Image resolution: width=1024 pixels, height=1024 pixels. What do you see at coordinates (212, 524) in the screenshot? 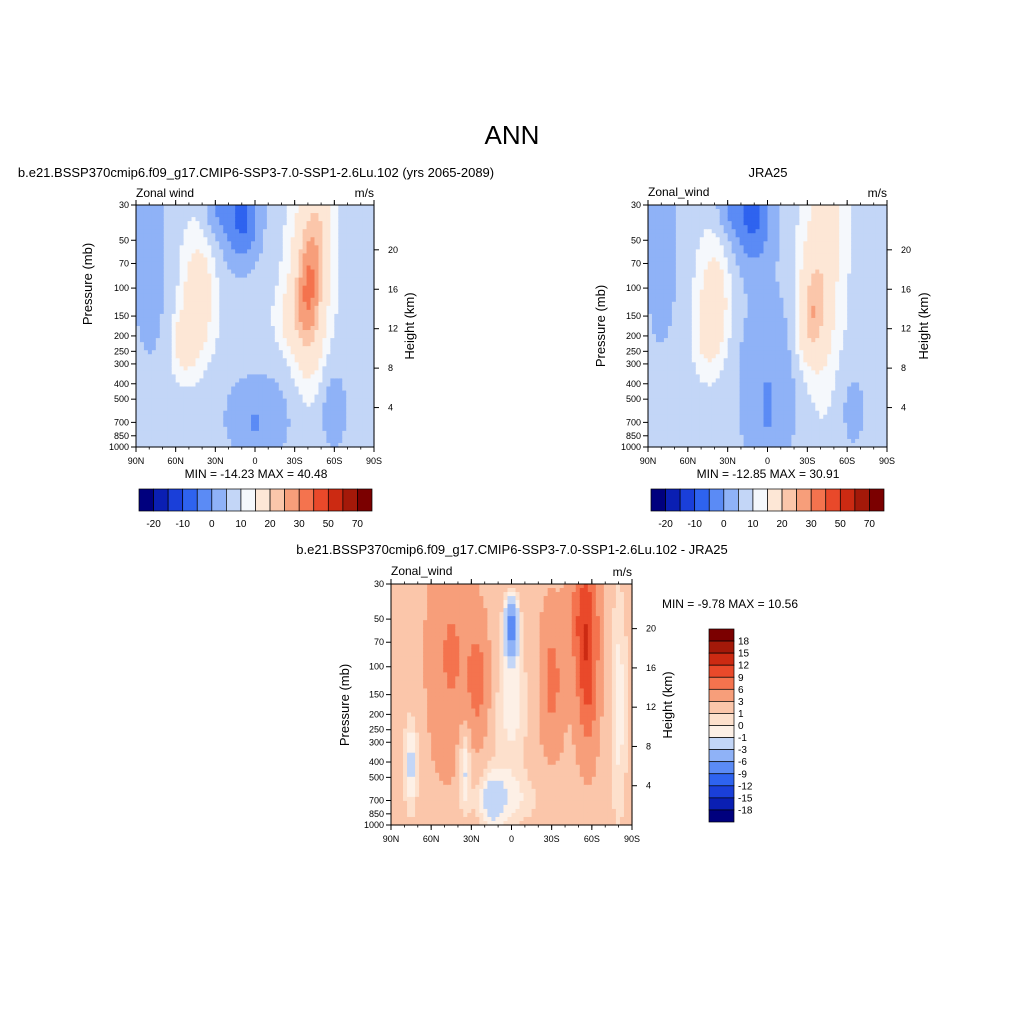
I see `colorbar-label: 0` at bounding box center [212, 524].